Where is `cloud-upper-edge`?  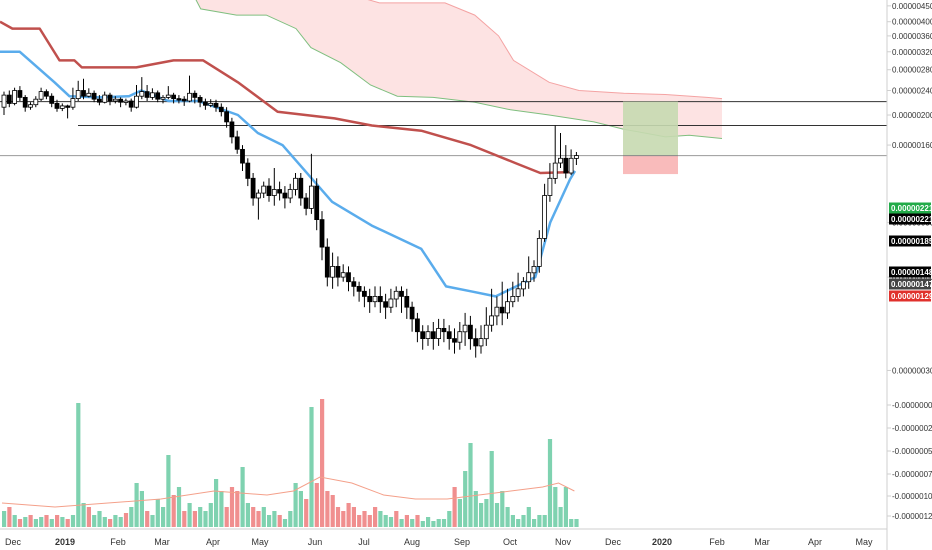 cloud-upper-edge is located at coordinates (545, 50).